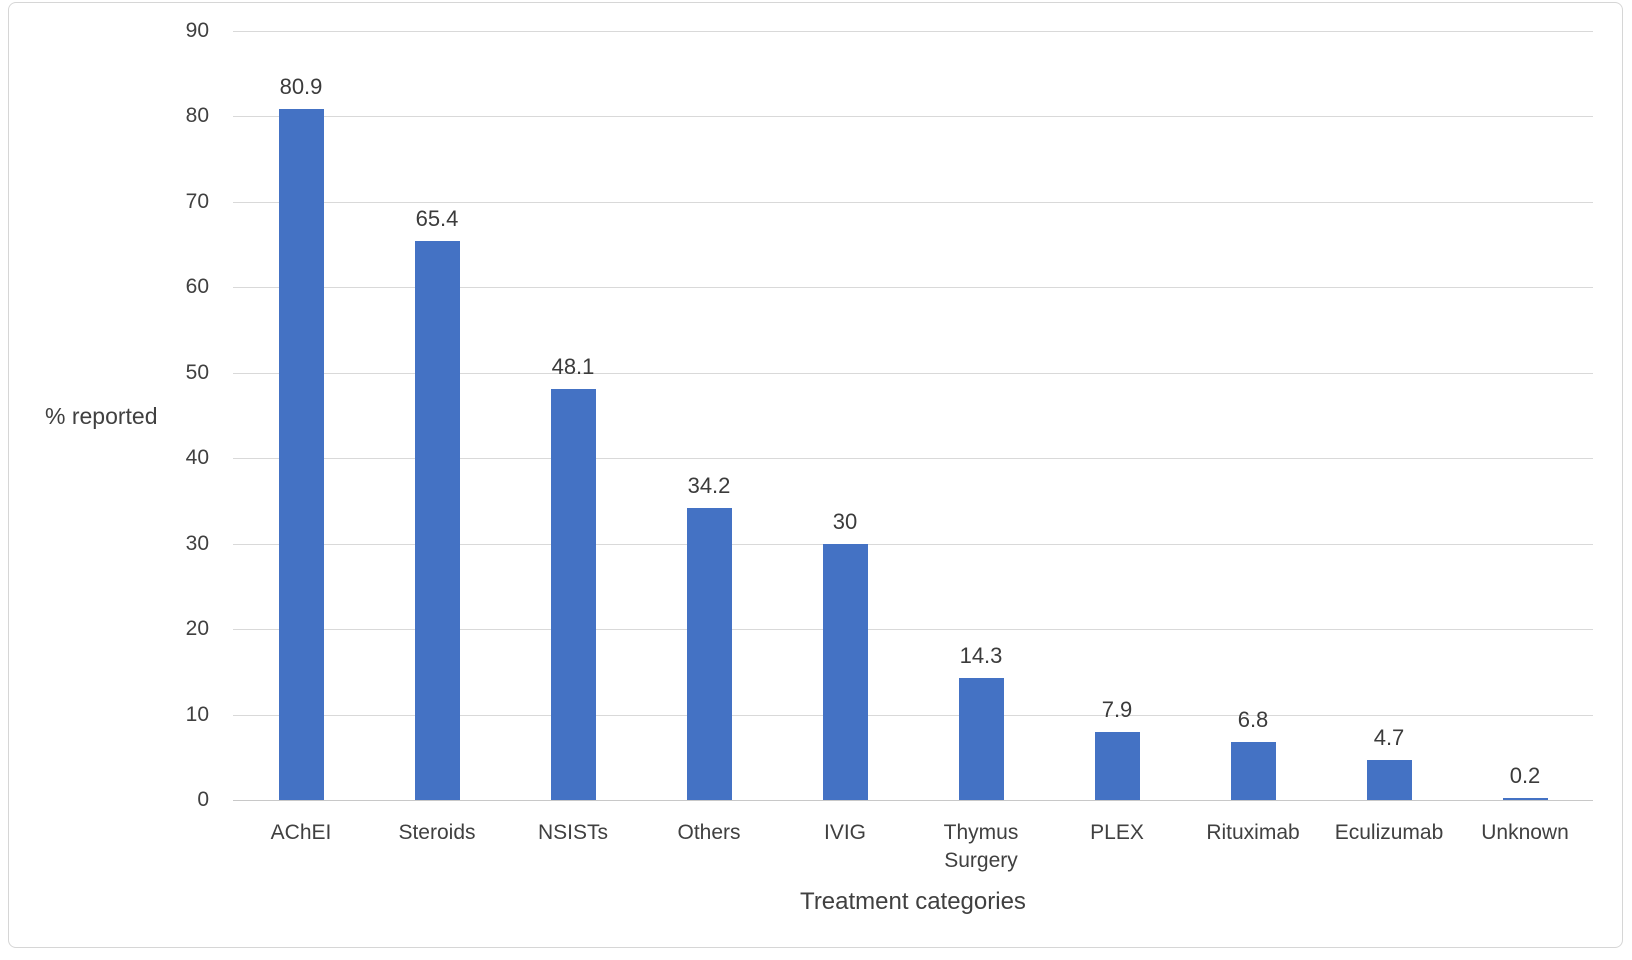  What do you see at coordinates (437, 832) in the screenshot?
I see `x-category-label: Steroids` at bounding box center [437, 832].